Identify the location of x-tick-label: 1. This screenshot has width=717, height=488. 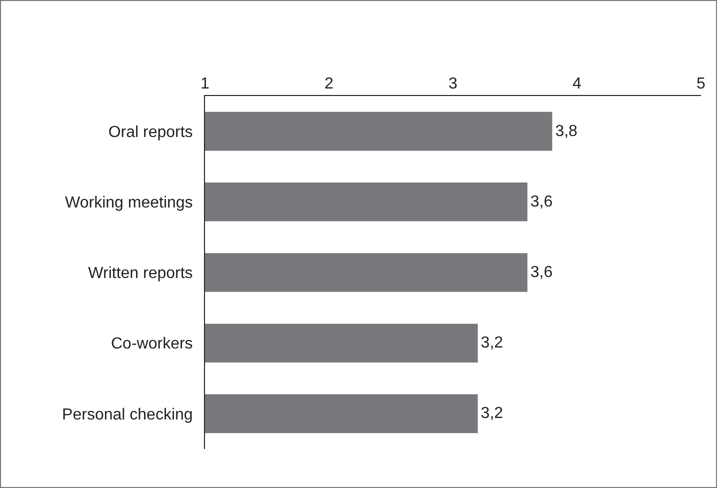
(205, 84).